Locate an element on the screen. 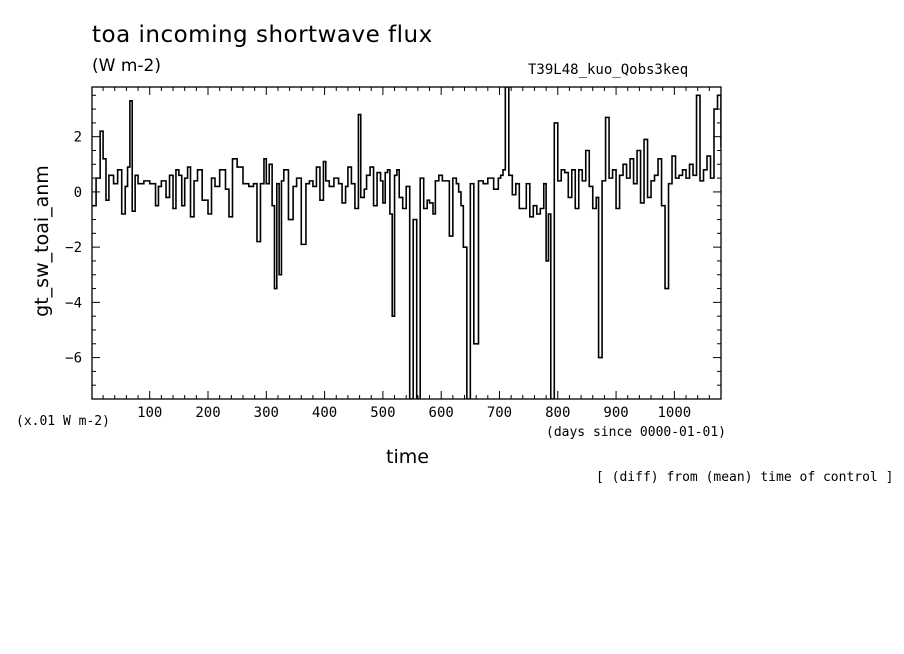 Image resolution: width=904 pixels, height=654 pixels. x-axis-label: time is located at coordinates (407, 457).